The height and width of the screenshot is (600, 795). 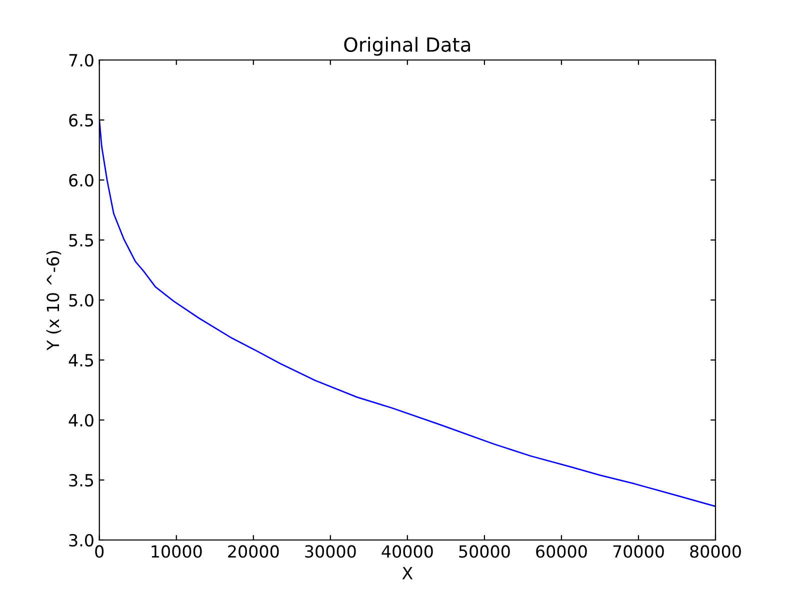 What do you see at coordinates (330, 551) in the screenshot?
I see `x-tick-label: 30000` at bounding box center [330, 551].